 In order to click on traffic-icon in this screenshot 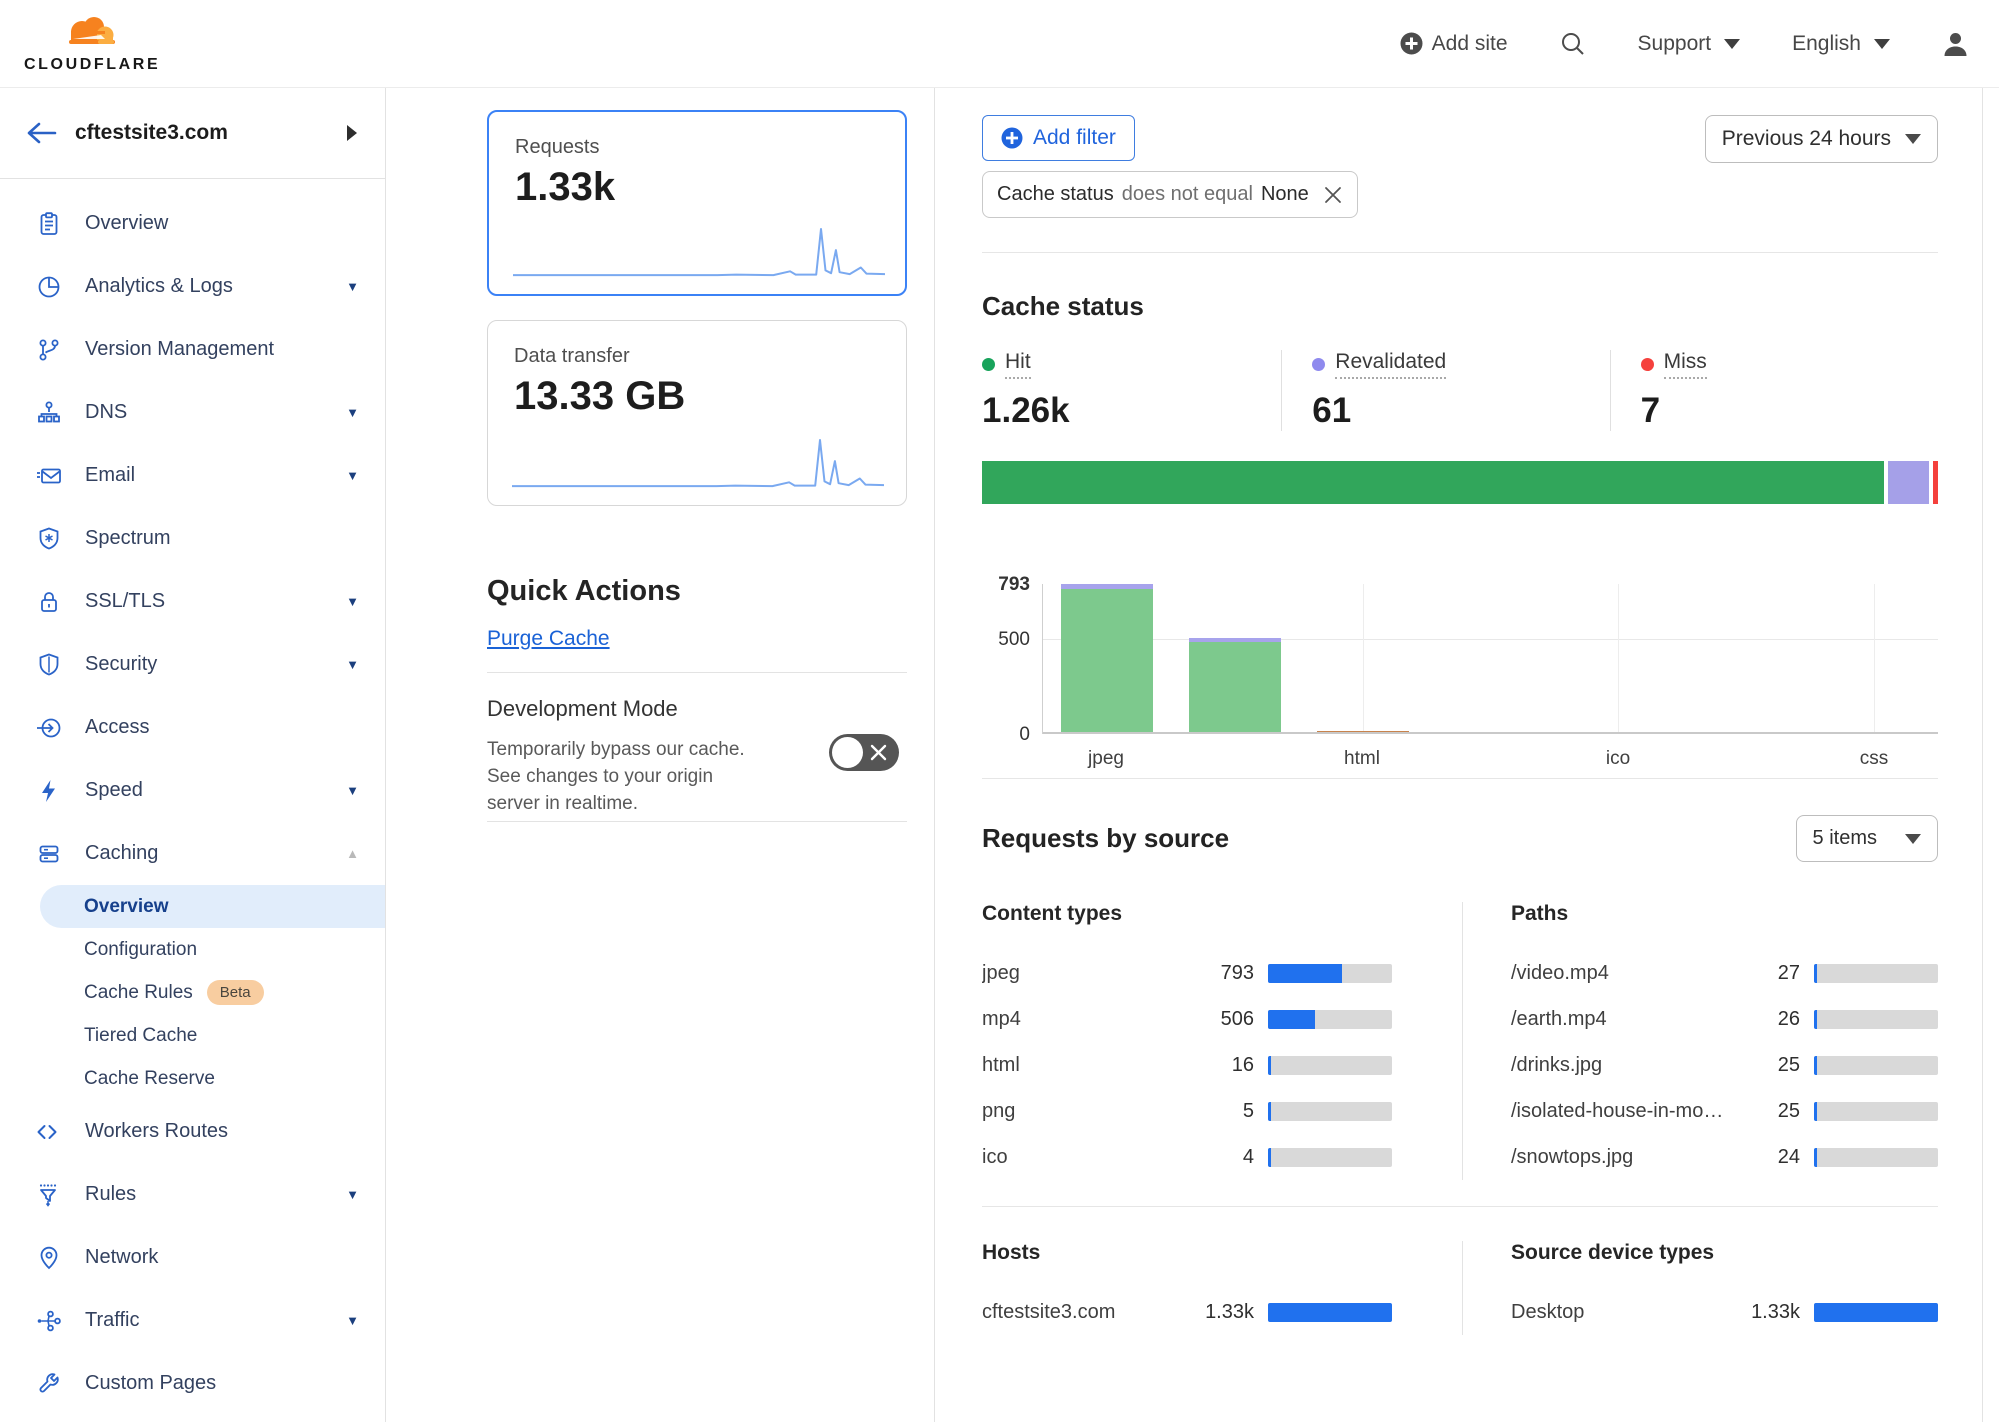, I will do `click(49, 1320)`.